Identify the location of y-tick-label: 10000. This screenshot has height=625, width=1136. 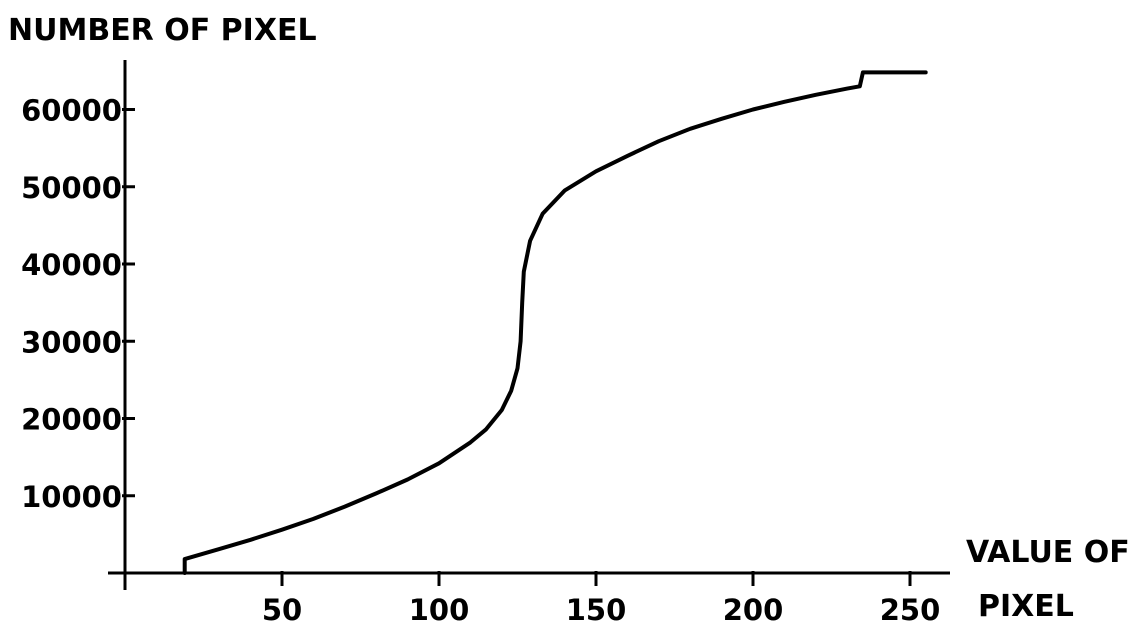
(71, 497).